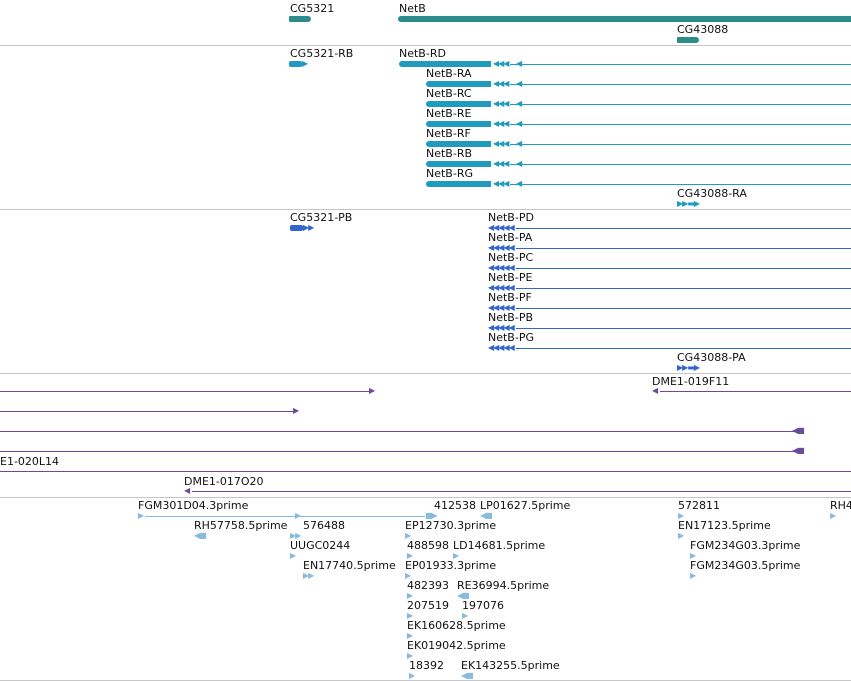 The height and width of the screenshot is (681, 851). Describe the element at coordinates (220, 516) in the screenshot. I see `est-feature-fgm301d04` at that location.